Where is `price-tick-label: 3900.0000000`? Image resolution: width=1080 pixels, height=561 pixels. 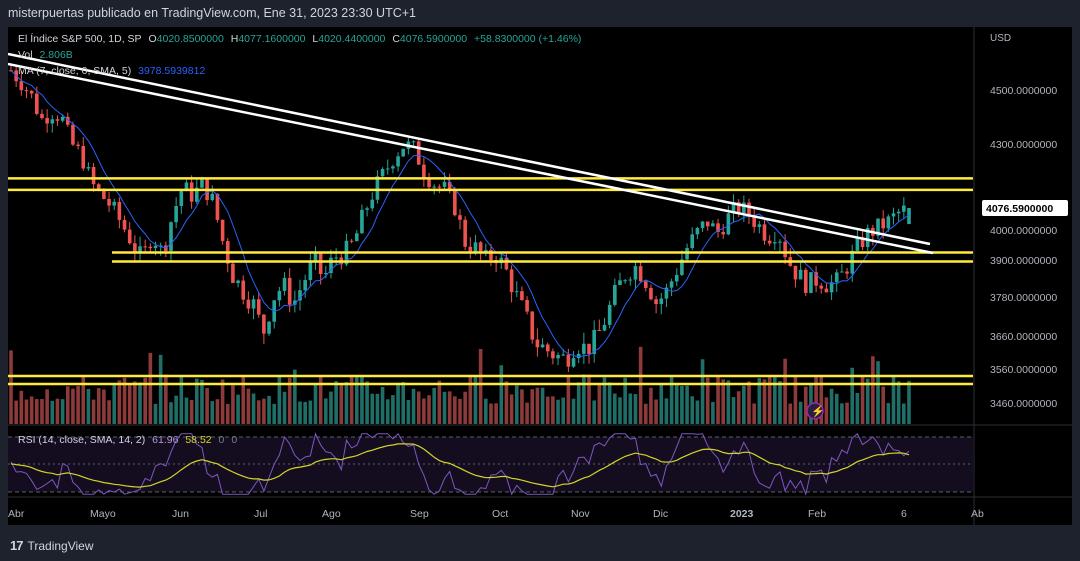
price-tick-label: 3900.0000000 is located at coordinates (1023, 261).